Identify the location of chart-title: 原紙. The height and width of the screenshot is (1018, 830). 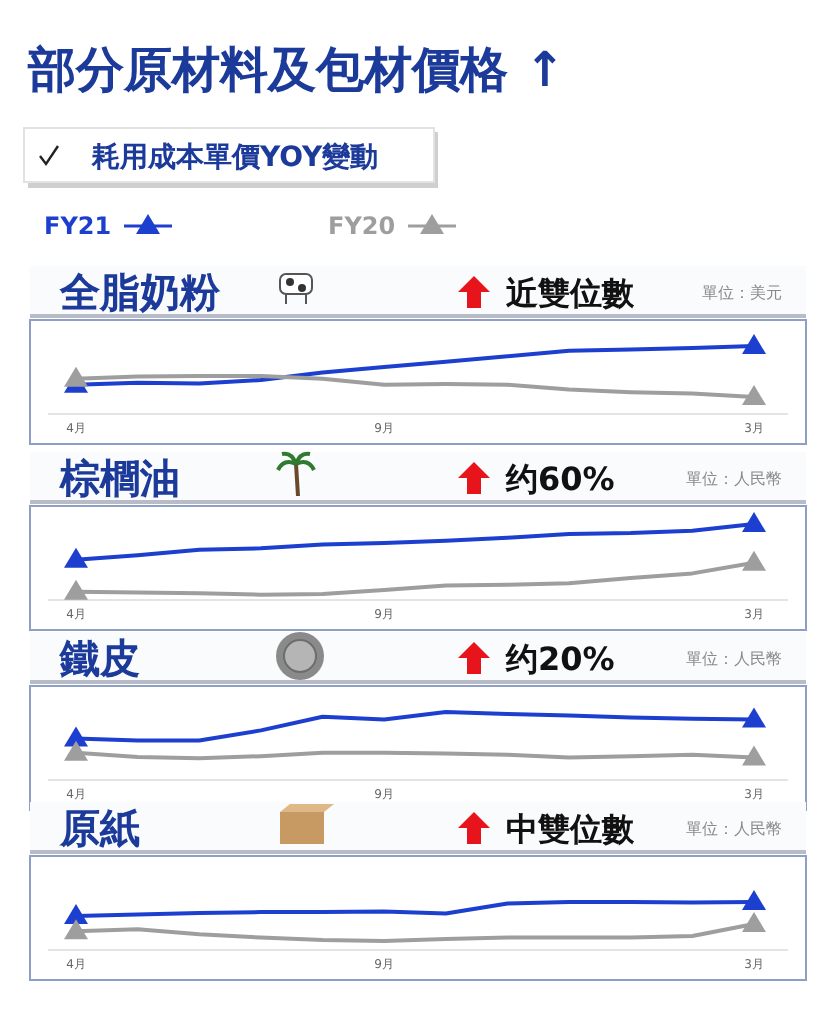
(99, 828).